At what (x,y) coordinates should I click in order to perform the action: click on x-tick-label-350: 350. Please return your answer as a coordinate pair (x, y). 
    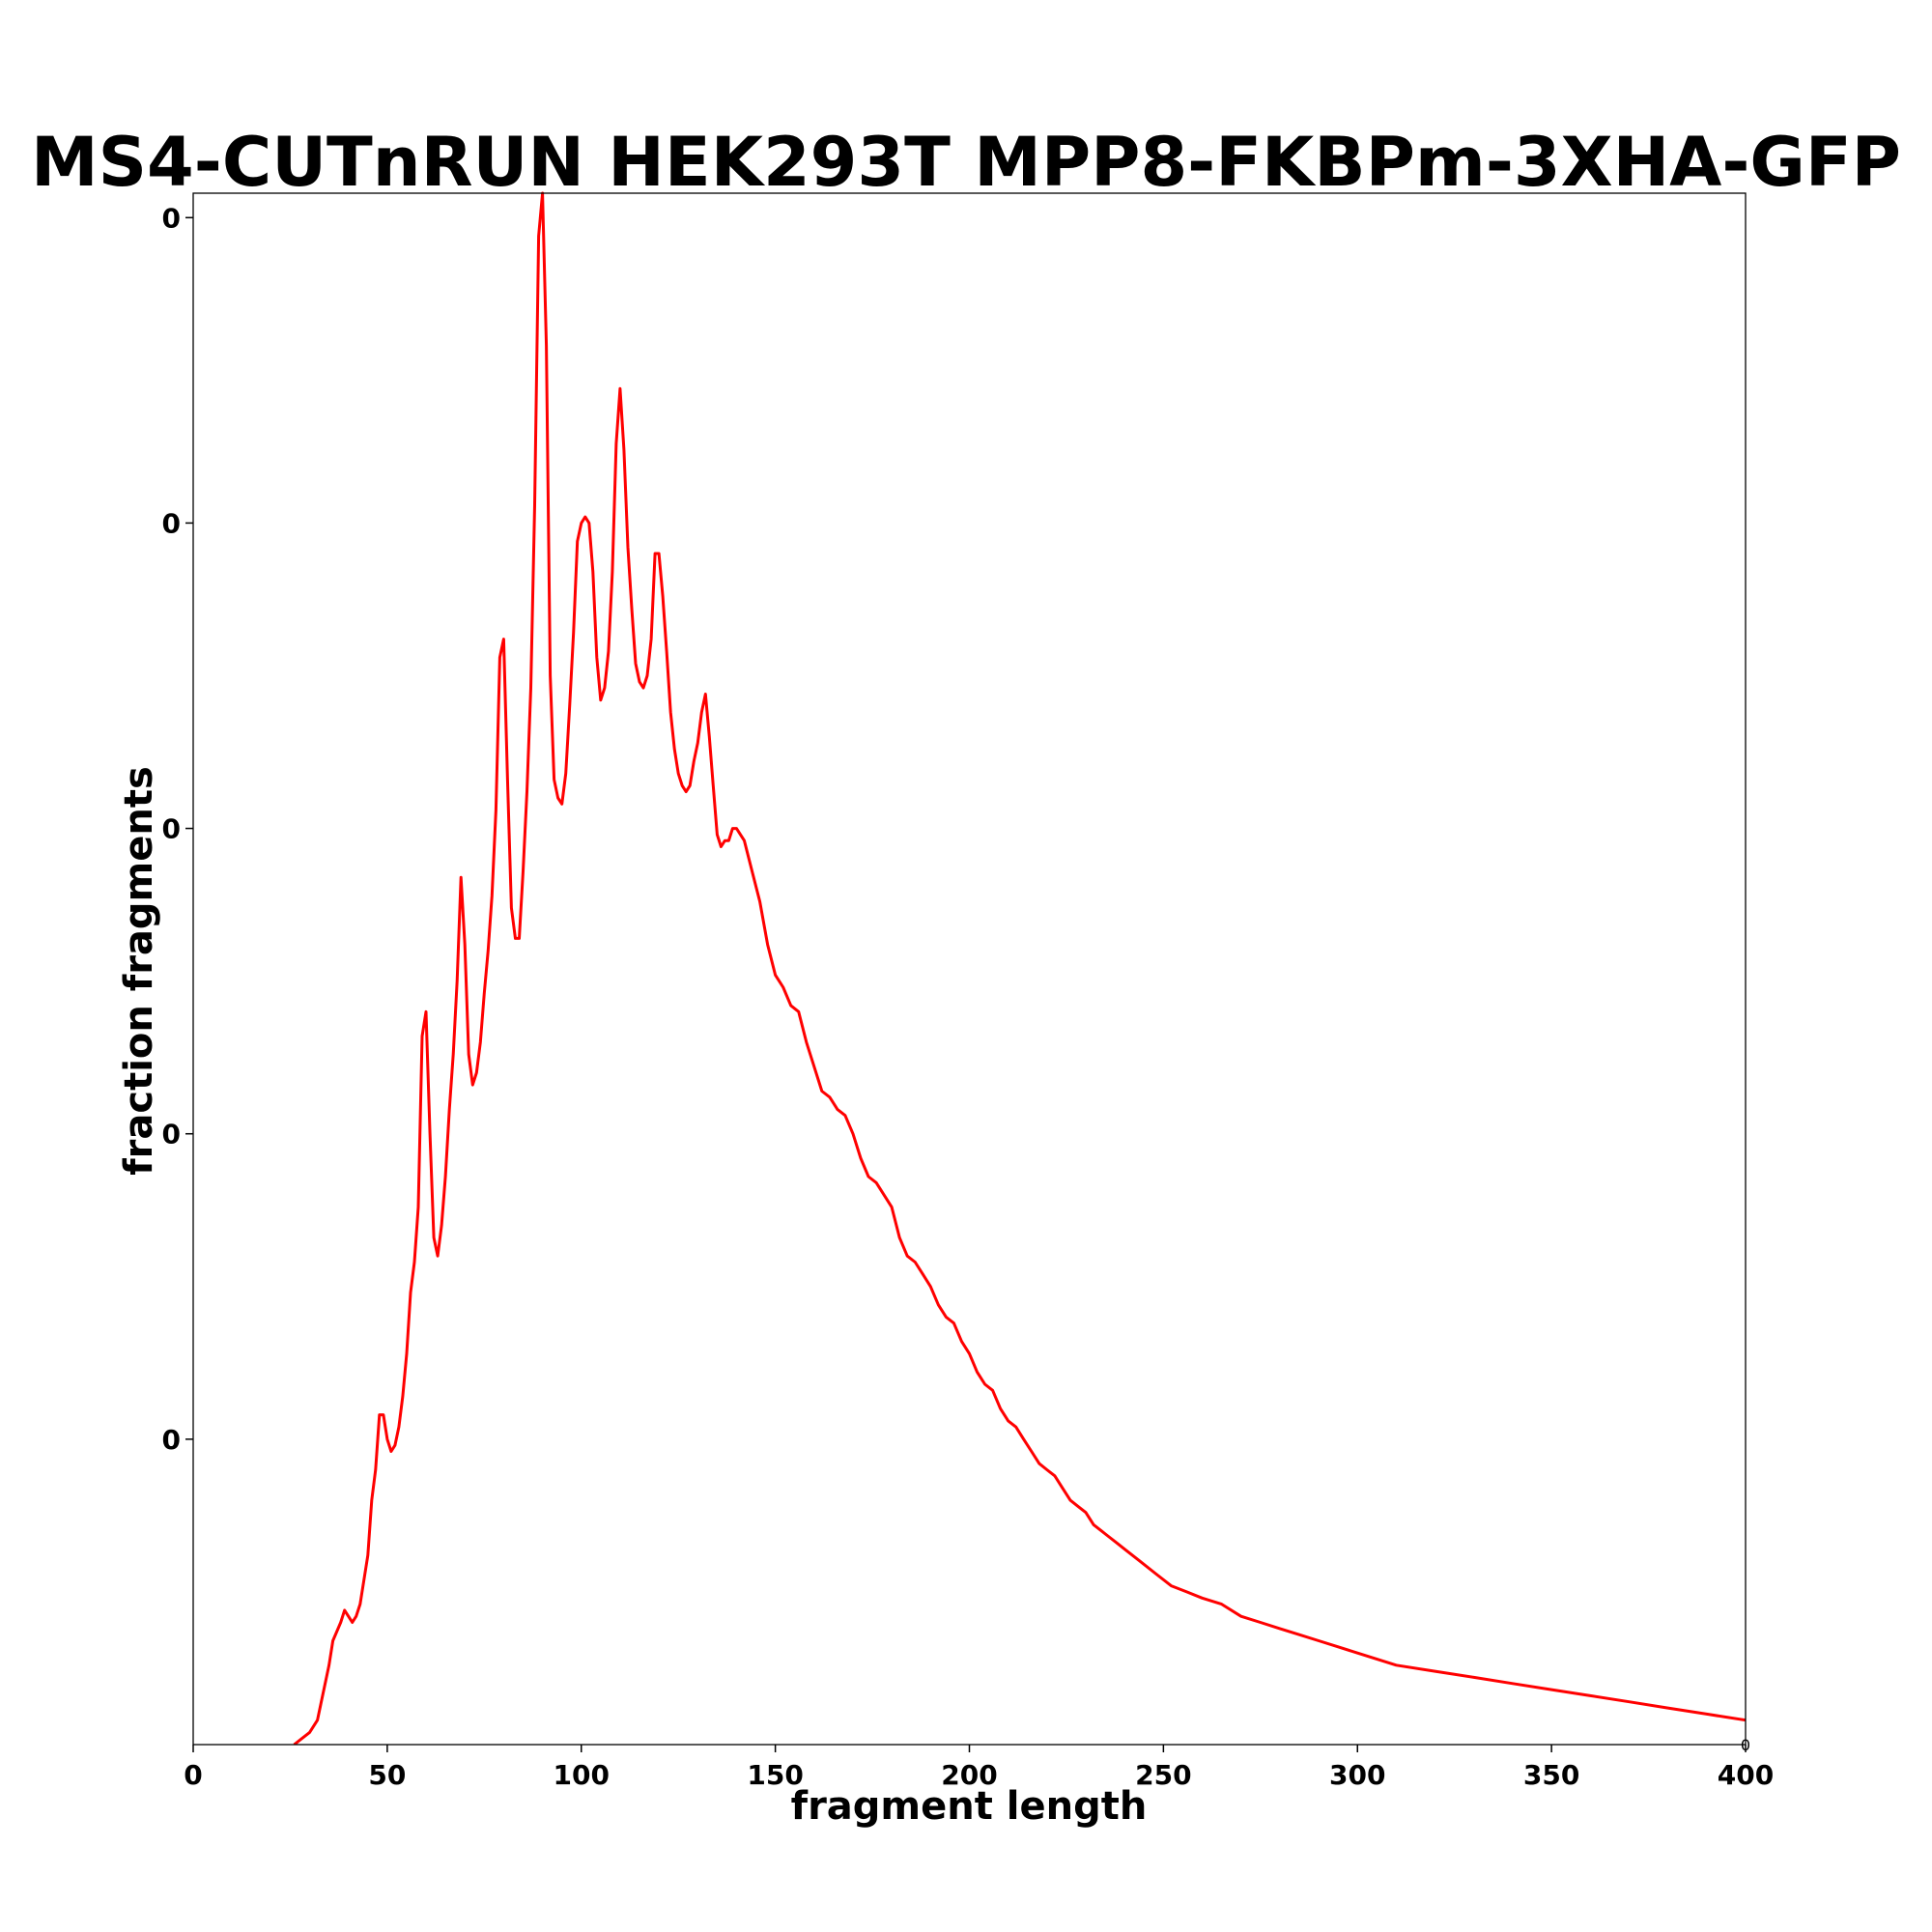
    Looking at the image, I should click on (1551, 1775).